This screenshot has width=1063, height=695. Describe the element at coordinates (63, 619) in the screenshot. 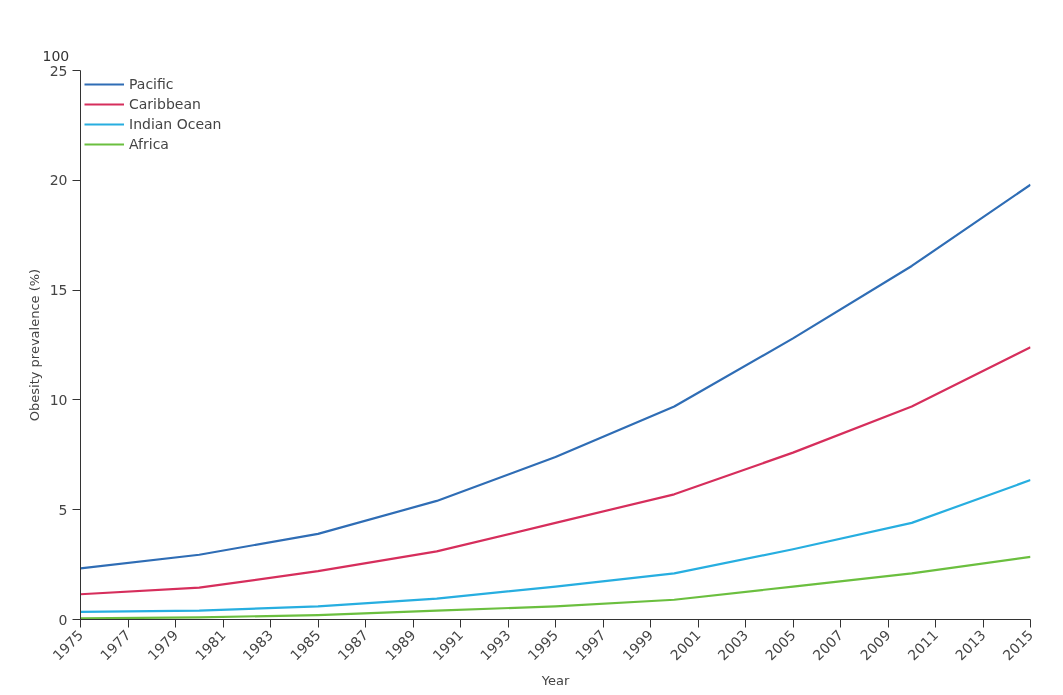

I see `y-tick-label: 0` at that location.